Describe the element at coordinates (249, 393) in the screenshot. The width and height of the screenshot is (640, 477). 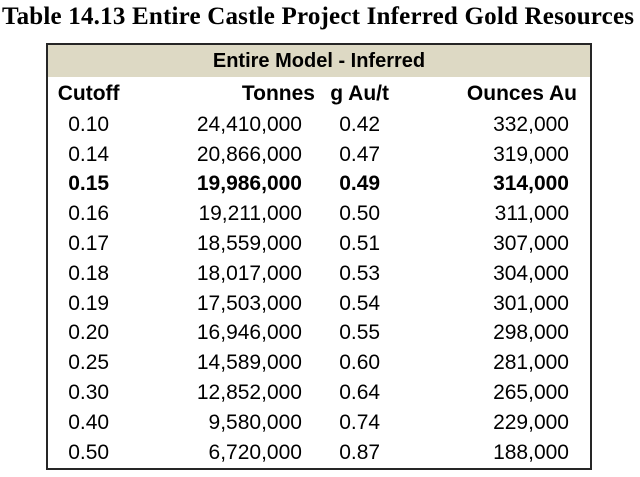
I see `cell-tonnes: 12,852,000` at that location.